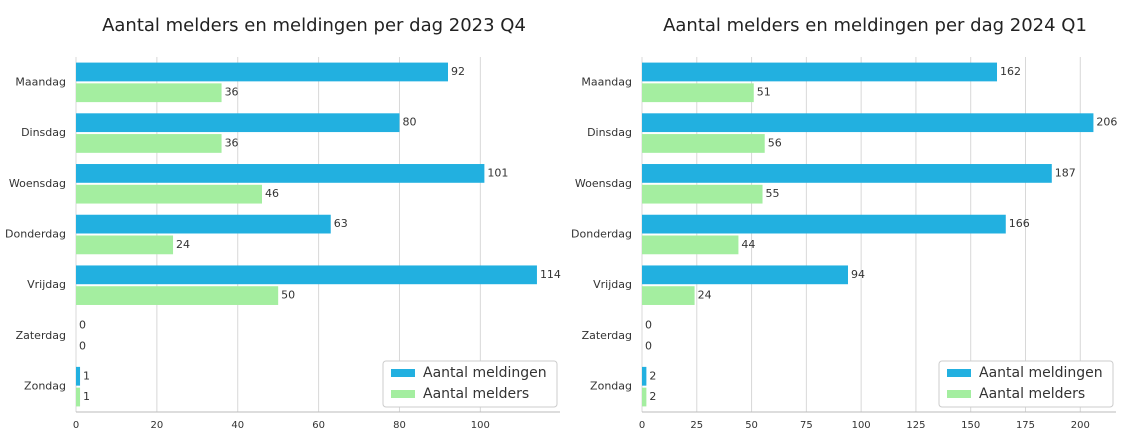  Describe the element at coordinates (409, 122) in the screenshot. I see `value-label: 80` at that location.